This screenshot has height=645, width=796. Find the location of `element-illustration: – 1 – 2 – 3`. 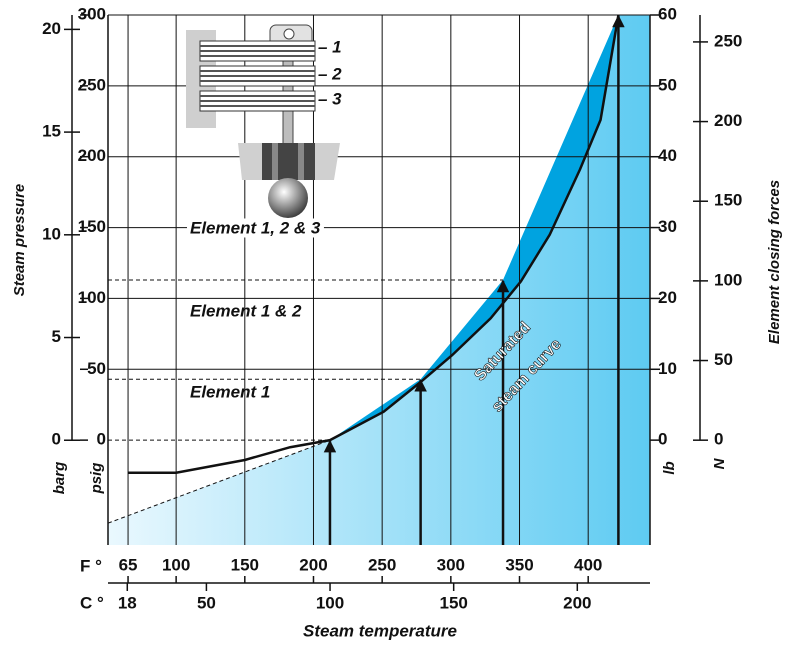

element-illustration: – 1 – 2 – 3 is located at coordinates (264, 121).